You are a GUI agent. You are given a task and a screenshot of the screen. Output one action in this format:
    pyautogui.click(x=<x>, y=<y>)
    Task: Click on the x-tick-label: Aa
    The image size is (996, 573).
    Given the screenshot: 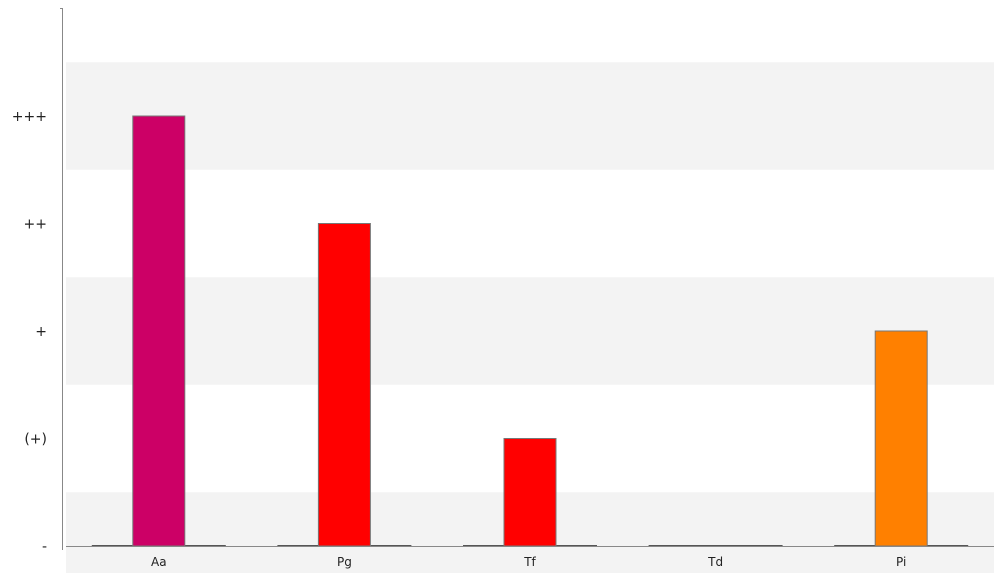 What is the action you would take?
    pyautogui.click(x=159, y=562)
    